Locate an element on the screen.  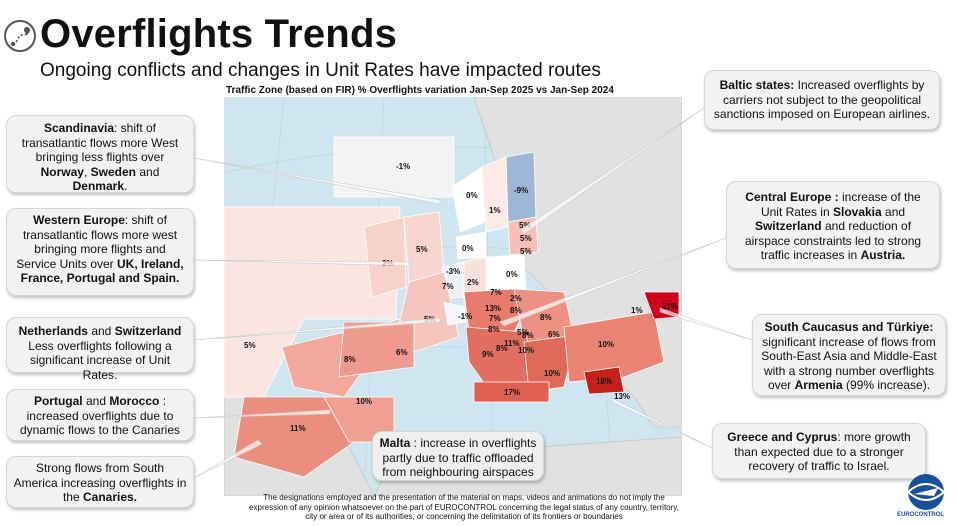
map-label-netherlands: -3% is located at coordinates (453, 271).